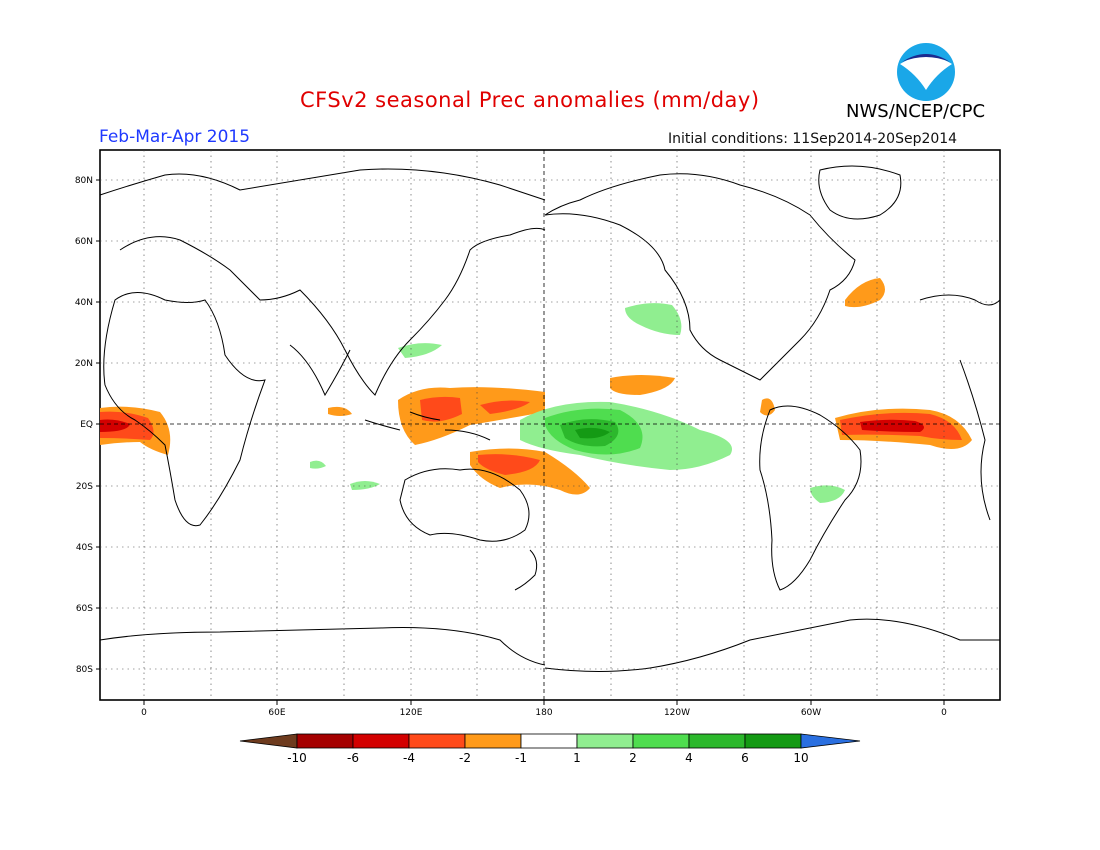  What do you see at coordinates (297, 758) in the screenshot?
I see `colorbar-label: -10` at bounding box center [297, 758].